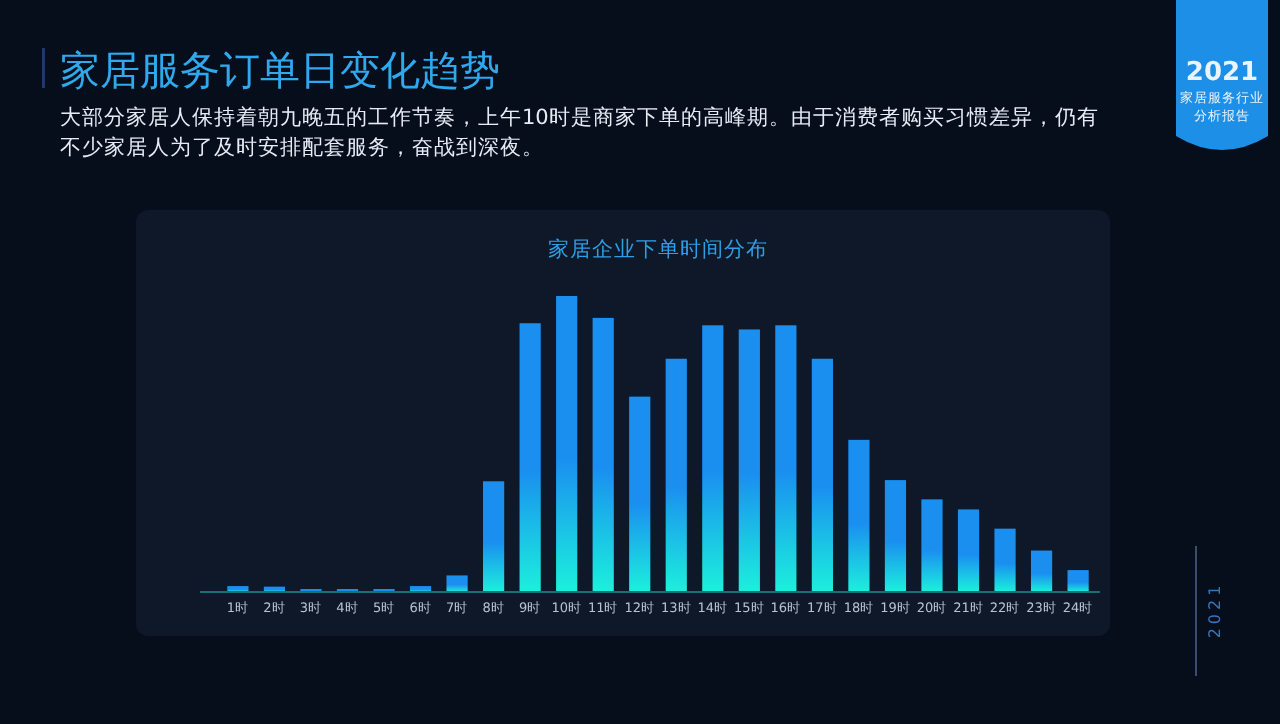  What do you see at coordinates (658, 249) in the screenshot?
I see `text: 家居企业下单时间分布` at bounding box center [658, 249].